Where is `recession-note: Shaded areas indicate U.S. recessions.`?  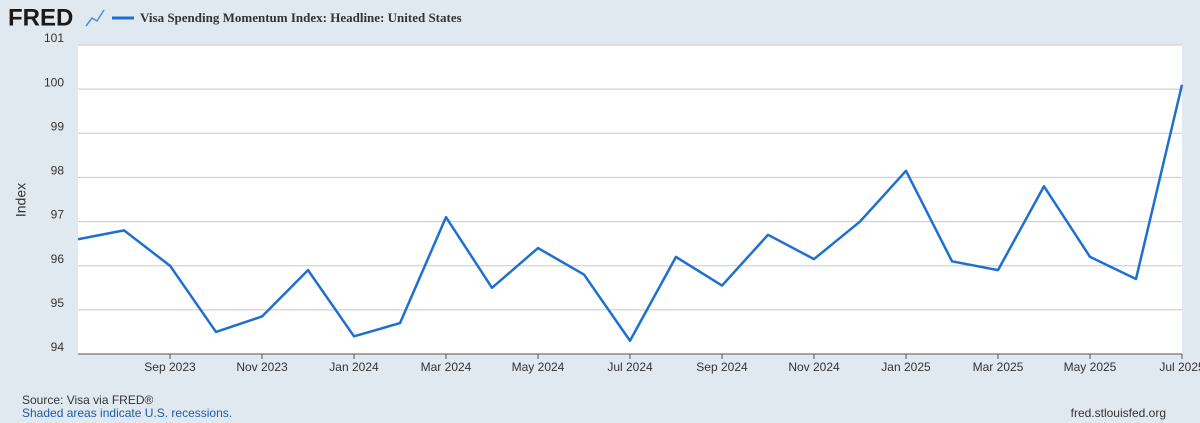 recession-note: Shaded areas indicate U.S. recessions. is located at coordinates (127, 413).